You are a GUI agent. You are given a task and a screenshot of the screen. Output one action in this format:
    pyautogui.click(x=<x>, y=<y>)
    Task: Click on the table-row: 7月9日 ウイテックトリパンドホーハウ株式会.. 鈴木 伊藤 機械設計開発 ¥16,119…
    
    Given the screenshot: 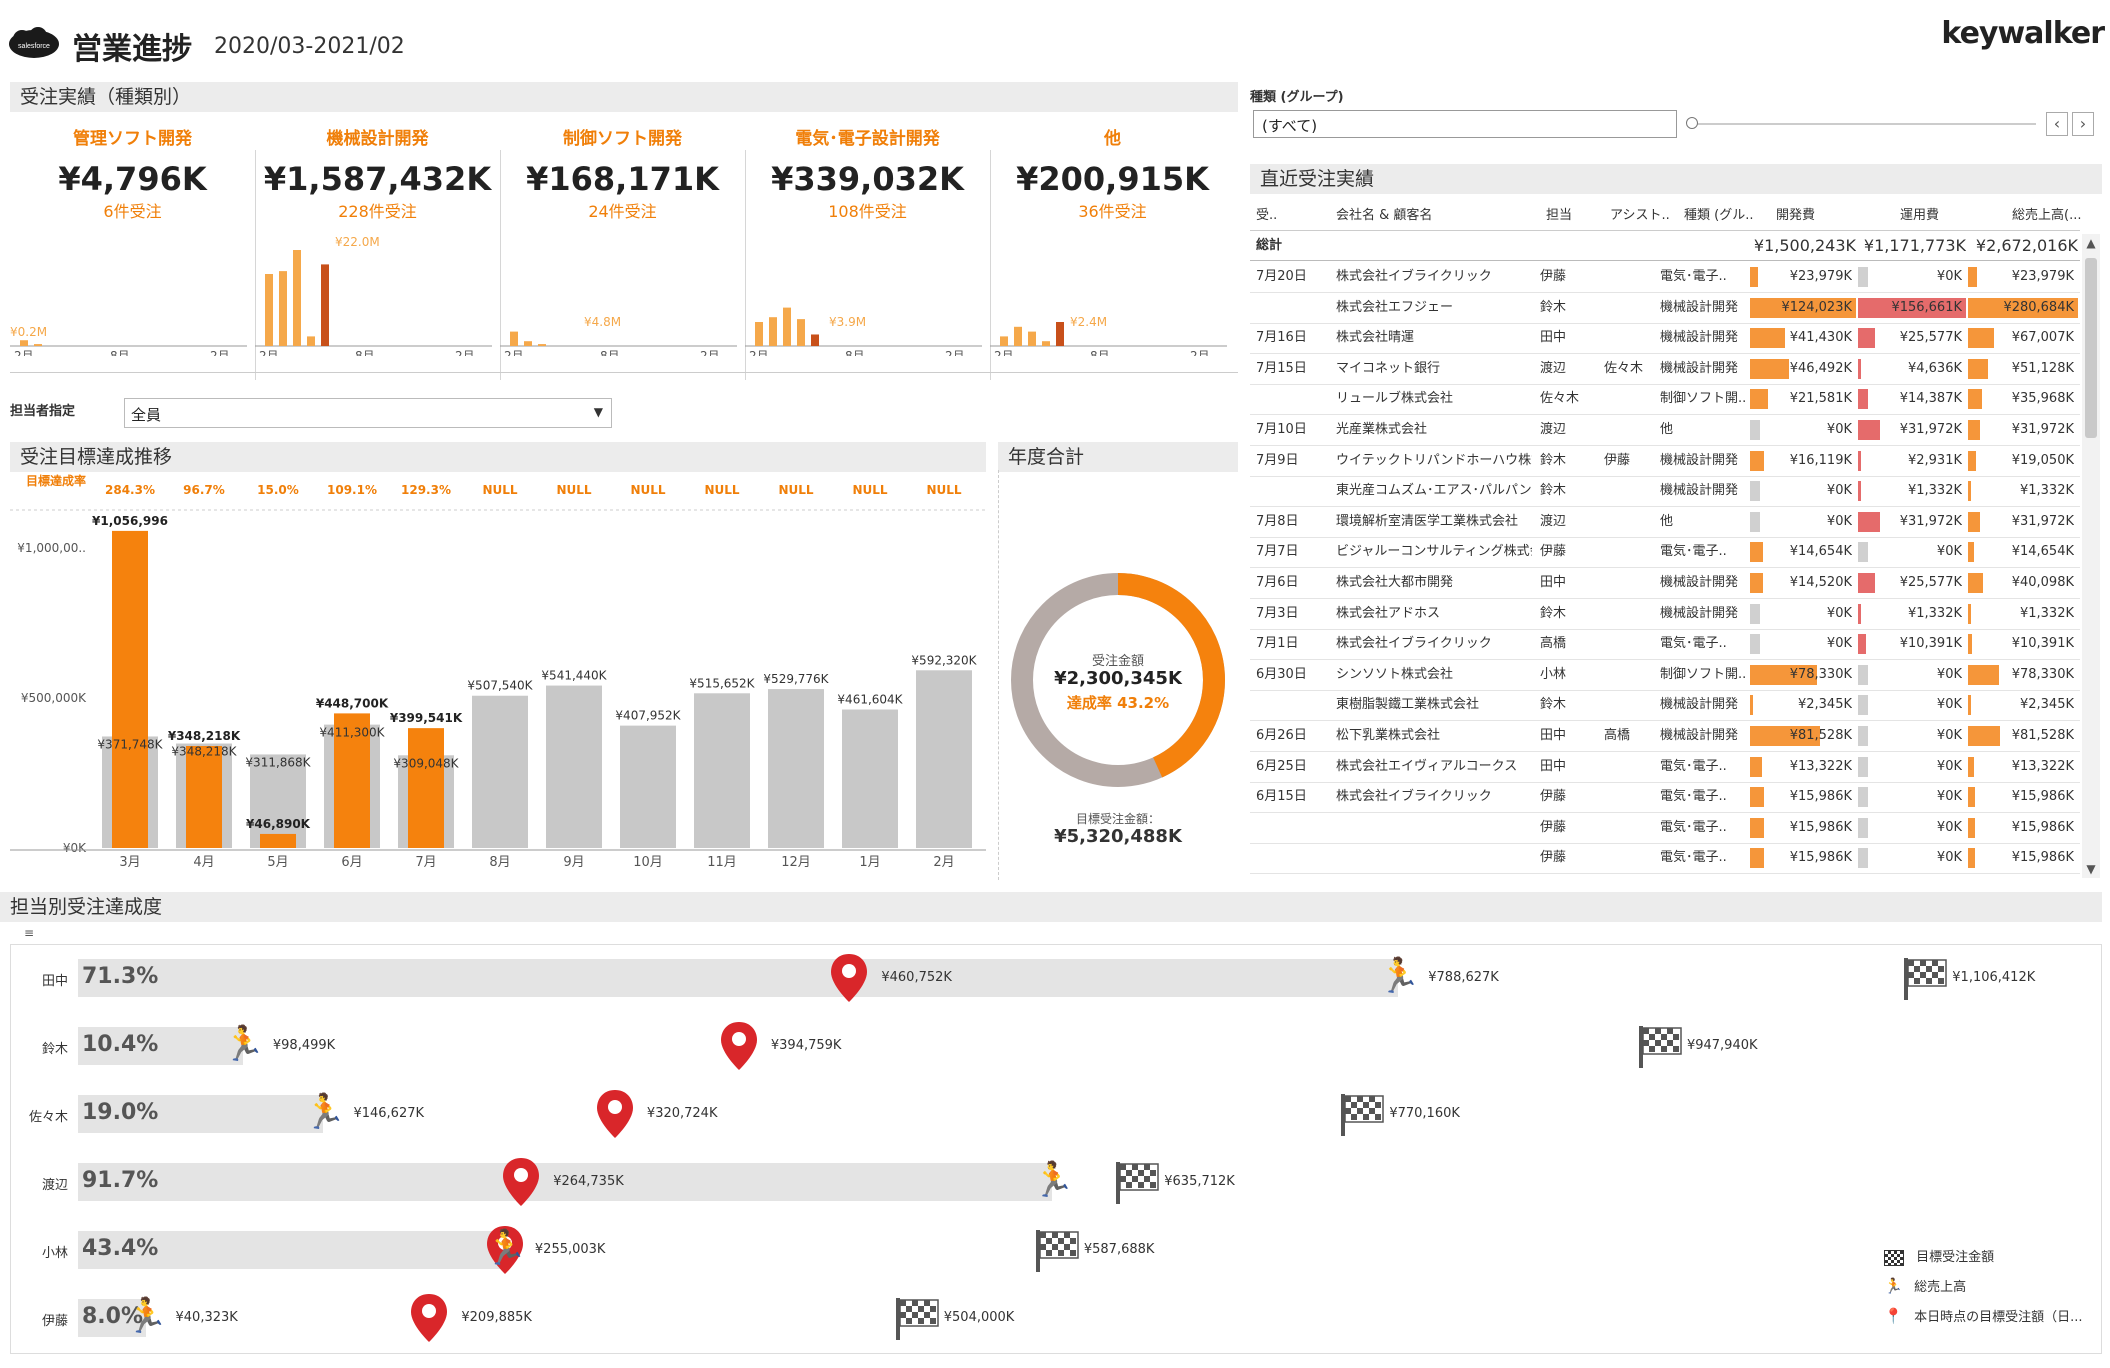 What is the action you would take?
    pyautogui.click(x=1665, y=461)
    